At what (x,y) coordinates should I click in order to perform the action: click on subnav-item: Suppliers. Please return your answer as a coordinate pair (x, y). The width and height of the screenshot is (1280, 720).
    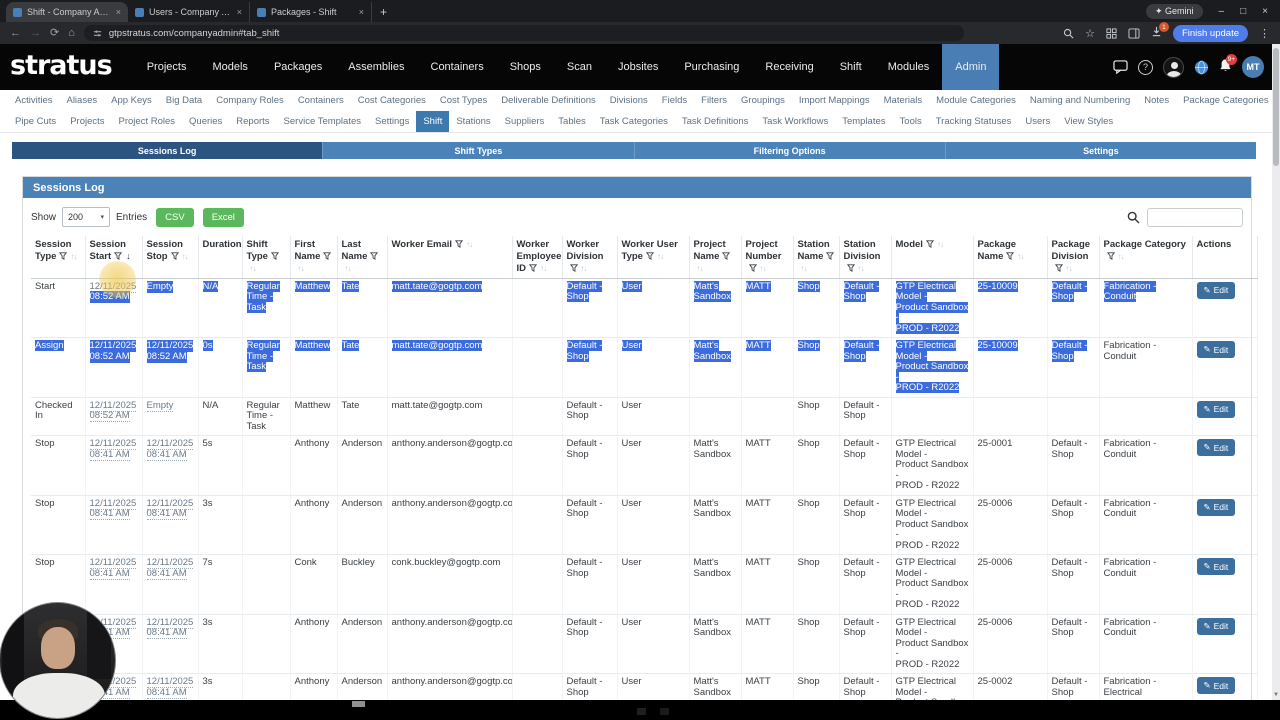
    Looking at the image, I should click on (524, 121).